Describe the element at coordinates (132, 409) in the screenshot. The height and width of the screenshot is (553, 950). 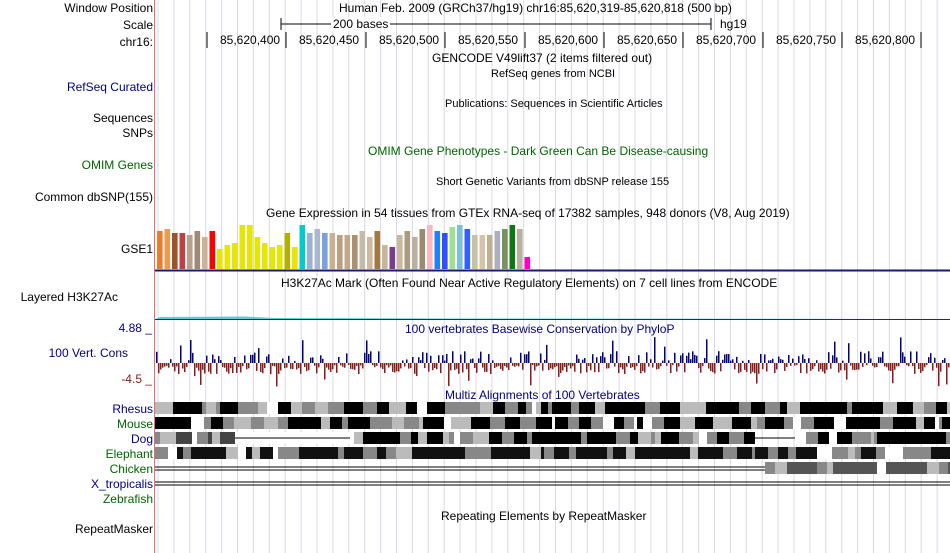
I see `species-rhesus-label: Rhesus` at that location.